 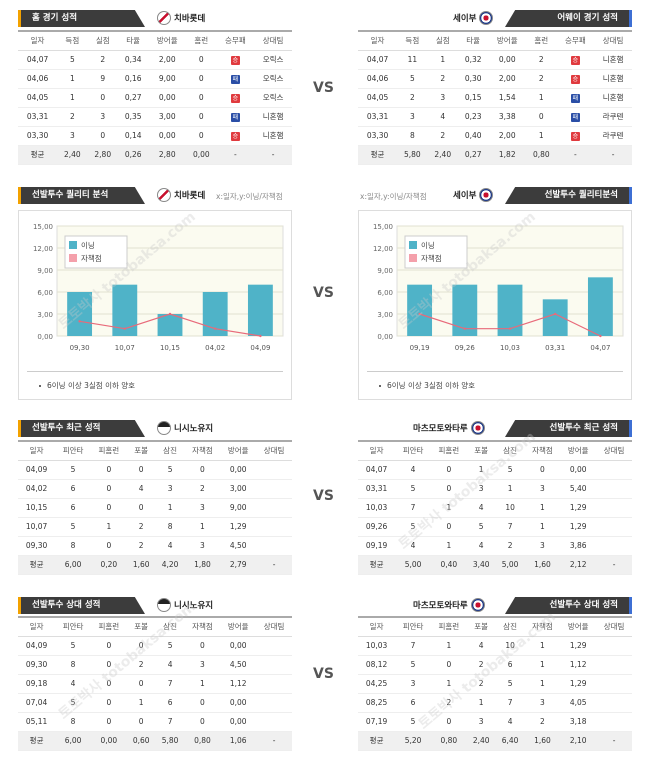 I want to click on pitcher-logo-icon, so click(x=164, y=428).